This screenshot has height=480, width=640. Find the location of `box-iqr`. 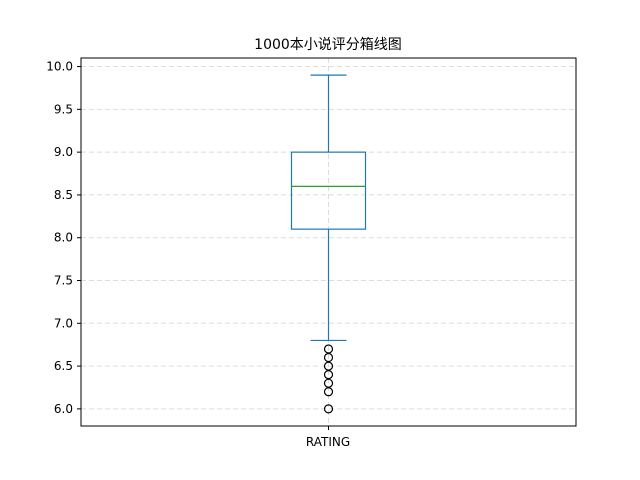

box-iqr is located at coordinates (328, 190).